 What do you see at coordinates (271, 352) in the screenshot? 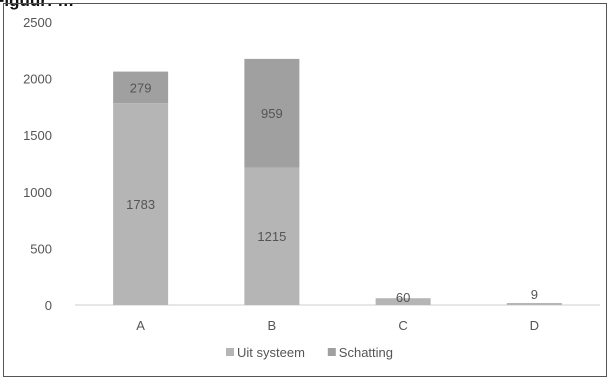
I see `legend-label: Uit systeem` at bounding box center [271, 352].